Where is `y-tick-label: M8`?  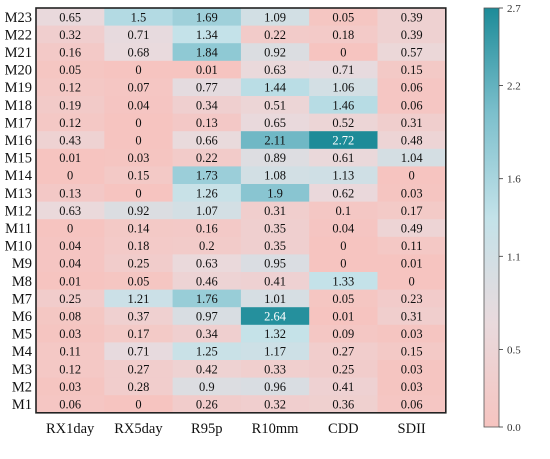
y-tick-label: M8 is located at coordinates (22, 282).